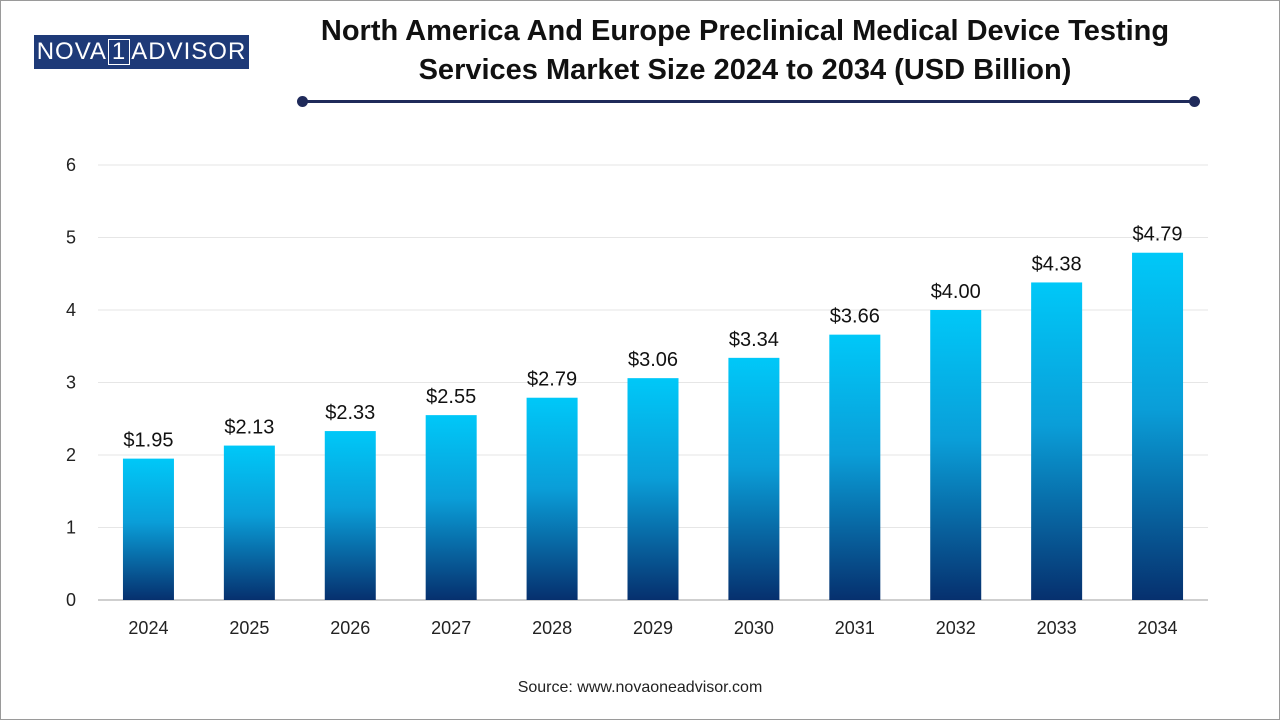 This screenshot has height=720, width=1280. I want to click on brand-logo: NOVA 1 ADVISOR, so click(141, 52).